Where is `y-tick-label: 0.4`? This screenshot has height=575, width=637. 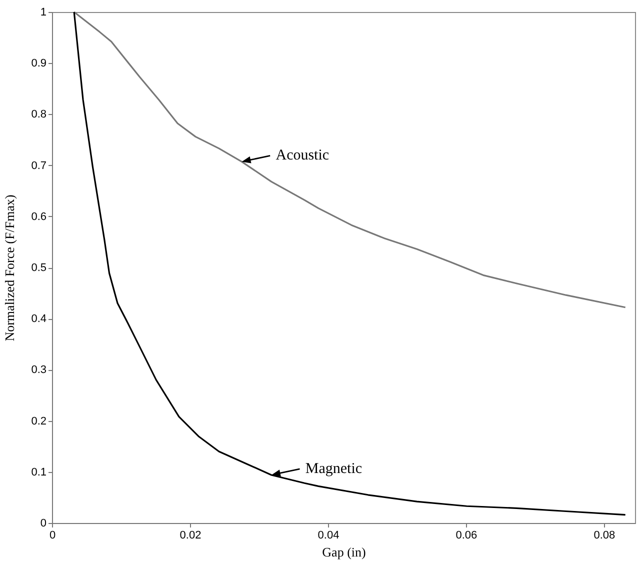 y-tick-label: 0.4 is located at coordinates (38, 319).